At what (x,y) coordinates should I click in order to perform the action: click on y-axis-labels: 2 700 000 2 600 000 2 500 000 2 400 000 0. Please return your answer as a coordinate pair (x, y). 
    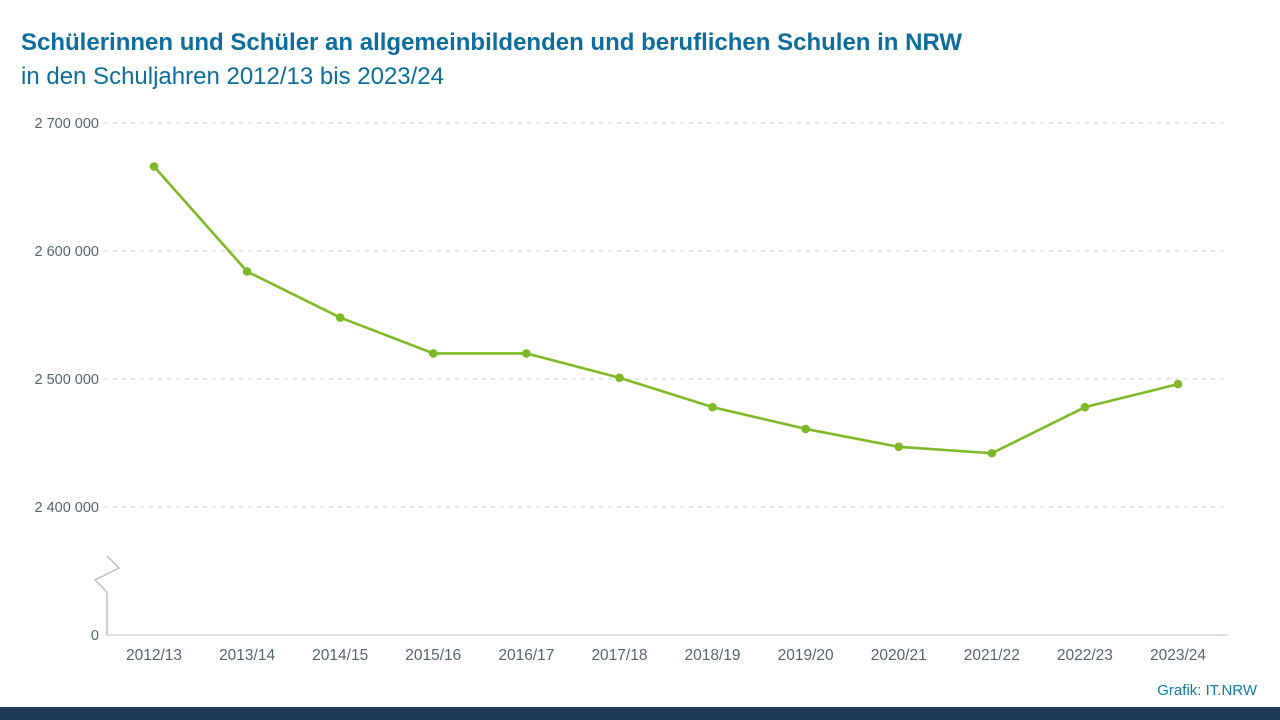
    Looking at the image, I should click on (66, 380).